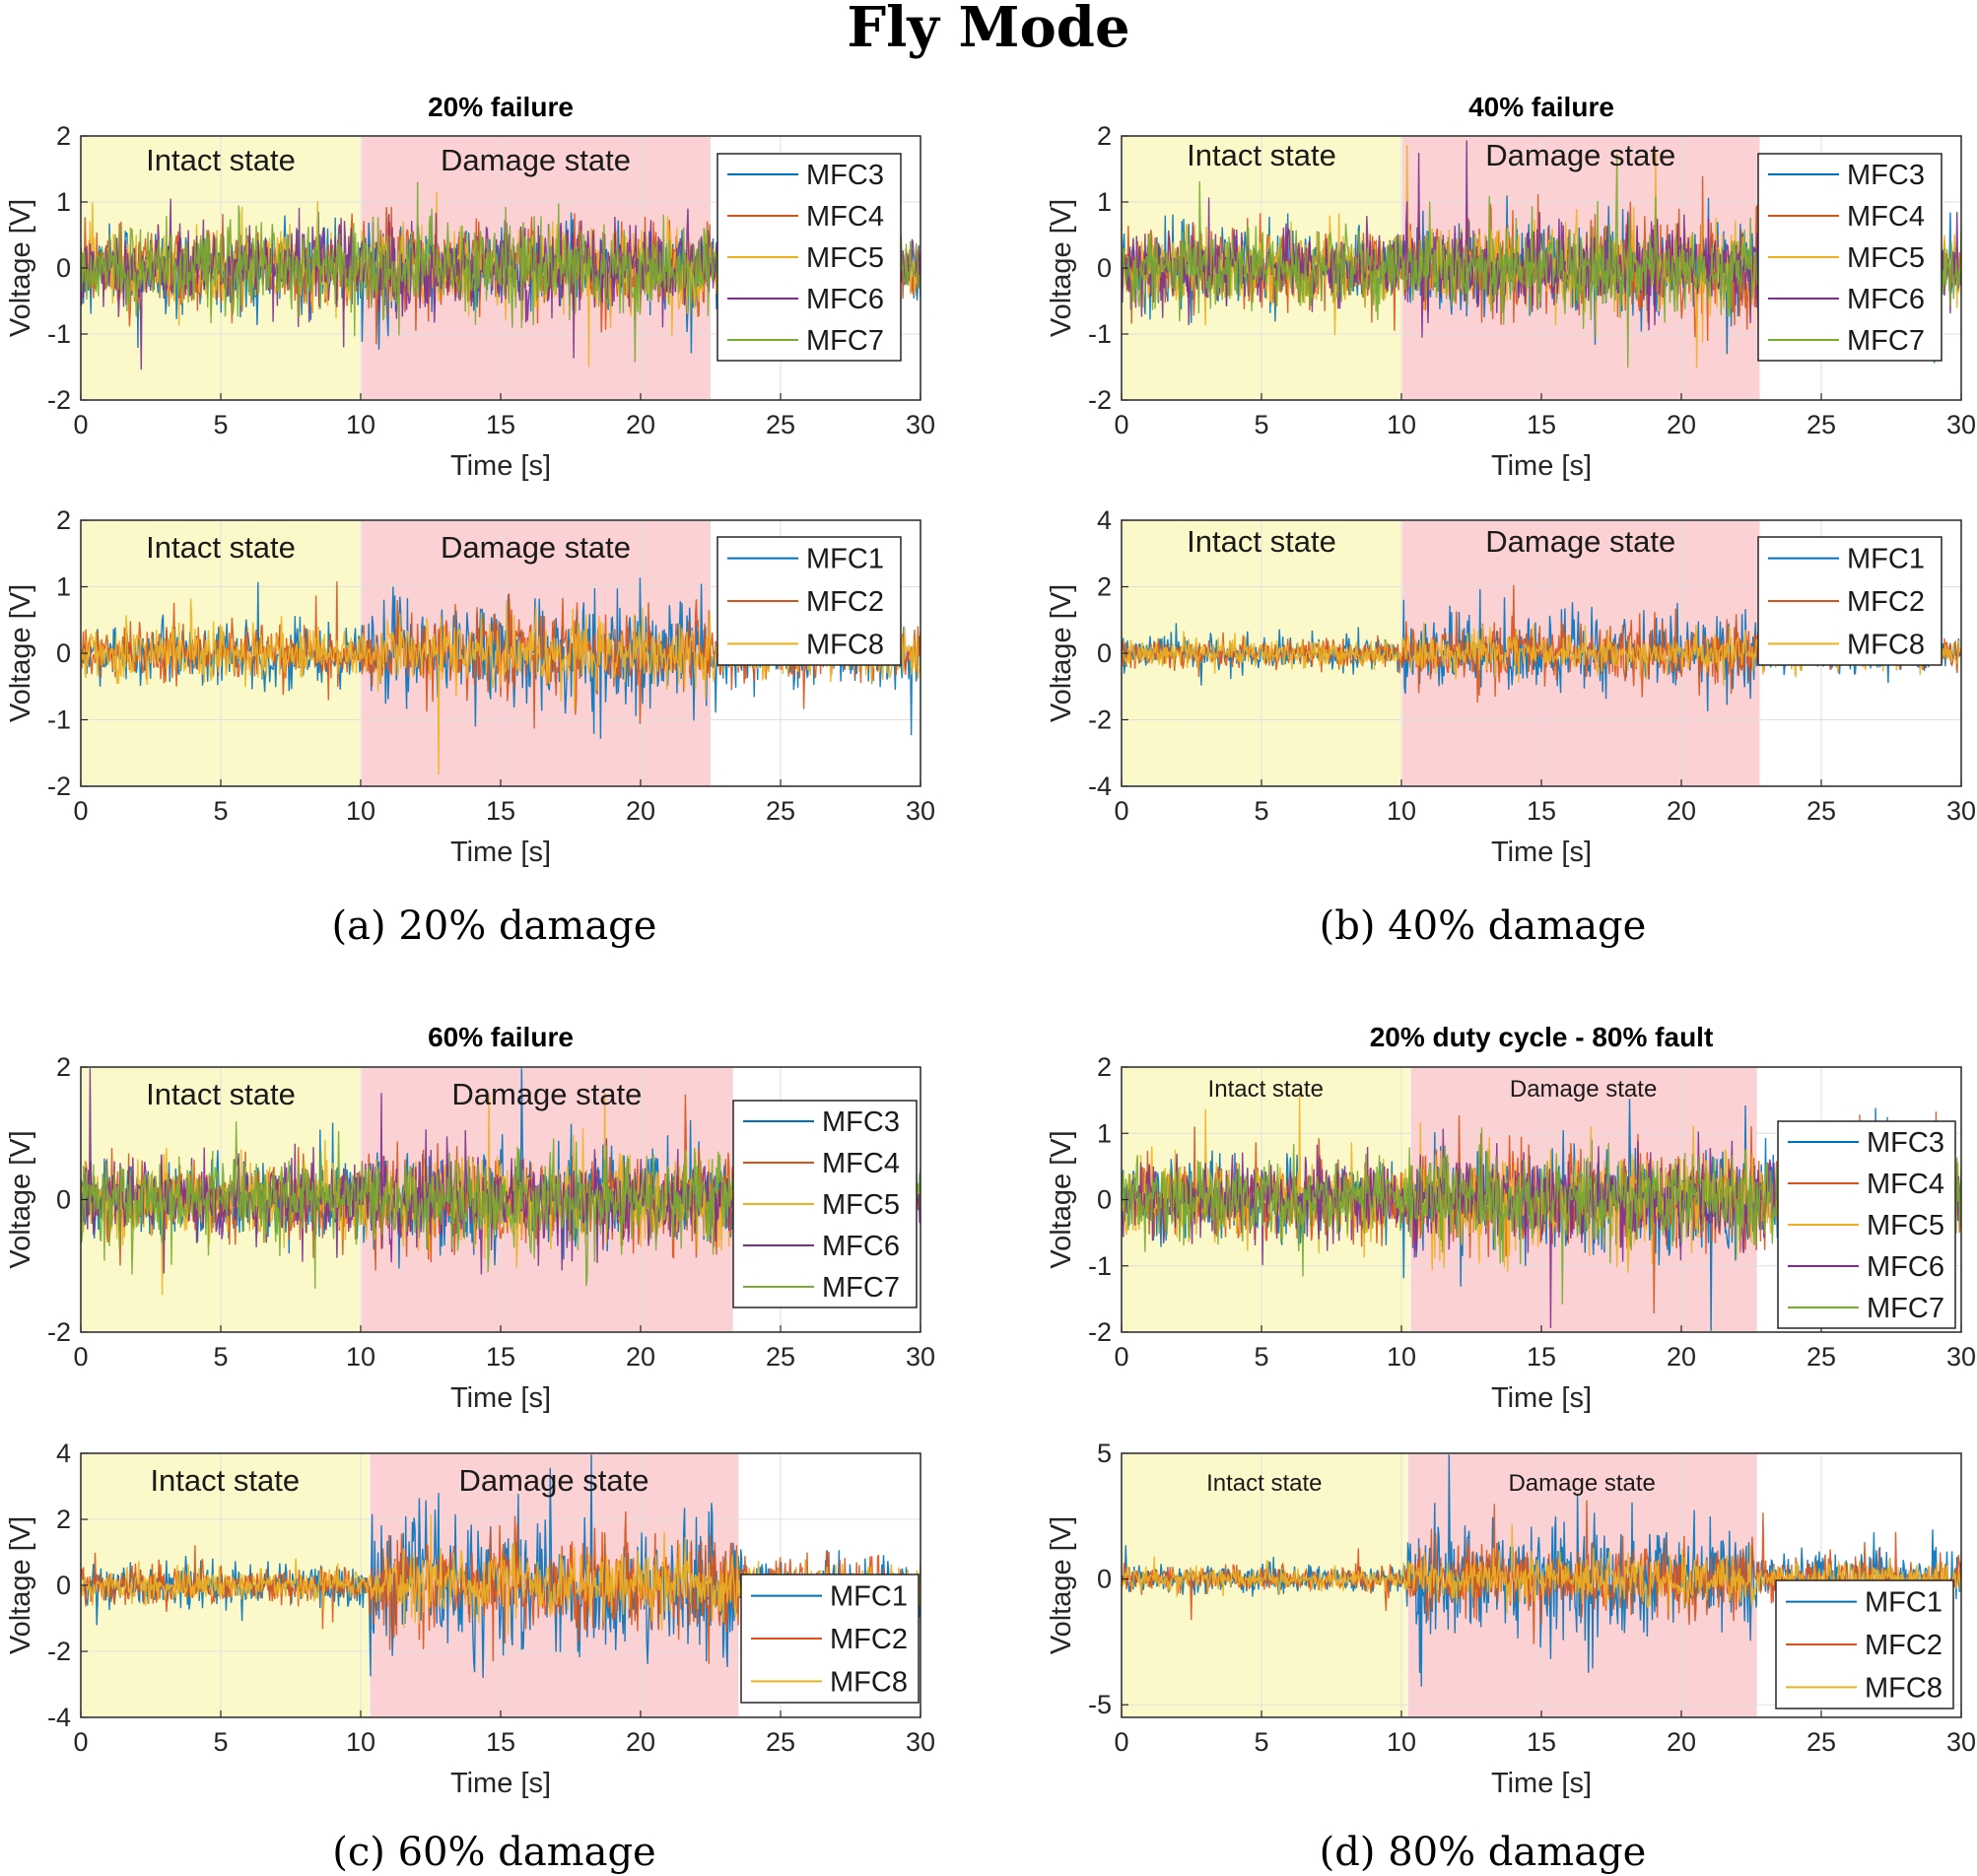 The image size is (1977, 1876). What do you see at coordinates (494, 1853) in the screenshot?
I see `caption-c: (c) 60% damage` at bounding box center [494, 1853].